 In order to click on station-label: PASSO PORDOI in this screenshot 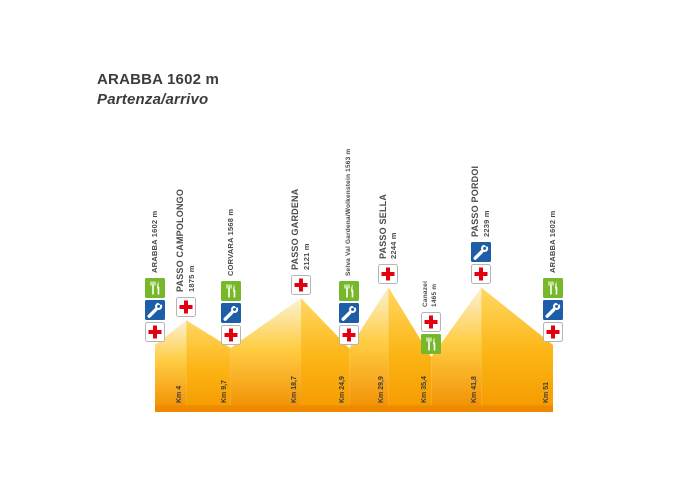, I will do `click(475, 202)`.